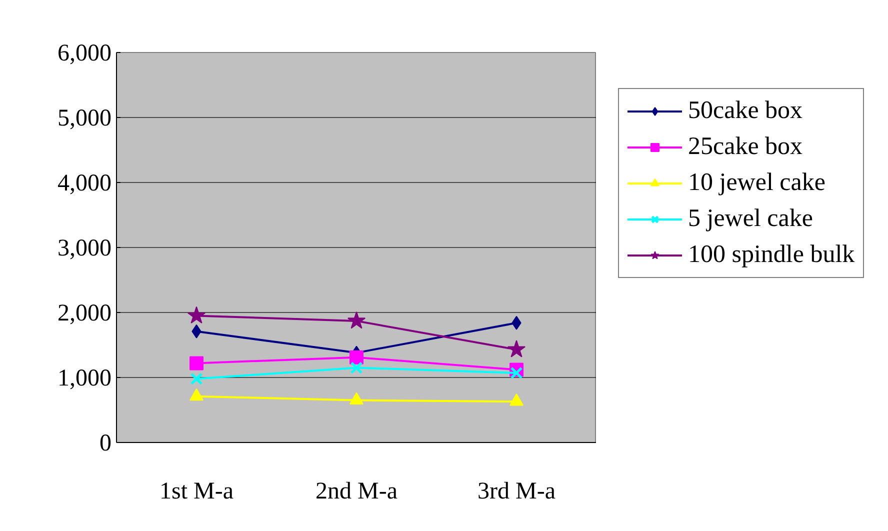  I want to click on y-tick-label: 4,000, so click(85, 183).